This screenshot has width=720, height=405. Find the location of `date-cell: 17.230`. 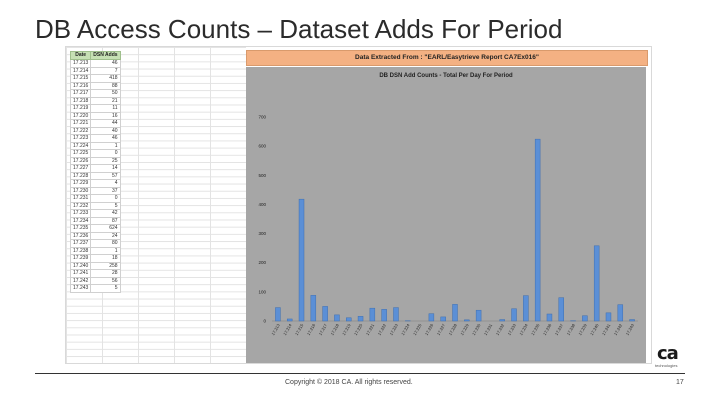

date-cell: 17.230 is located at coordinates (80, 190).